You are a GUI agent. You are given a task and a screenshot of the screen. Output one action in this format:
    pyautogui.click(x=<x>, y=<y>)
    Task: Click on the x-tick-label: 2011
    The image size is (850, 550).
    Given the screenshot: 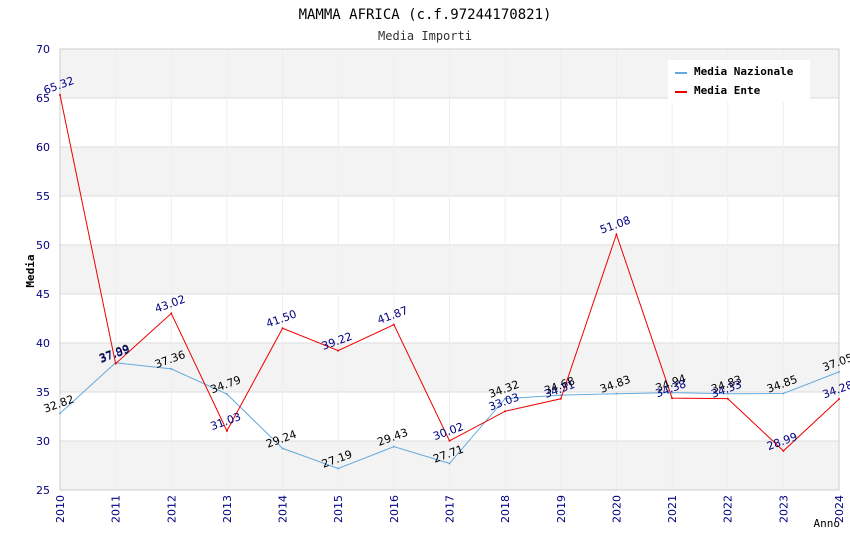 What is the action you would take?
    pyautogui.click(x=116, y=509)
    